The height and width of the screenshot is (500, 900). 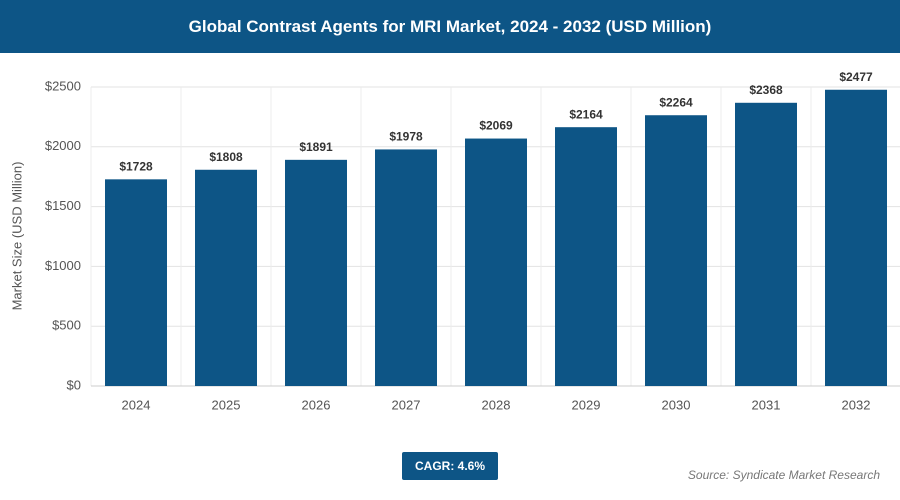 What do you see at coordinates (496, 126) in the screenshot?
I see `value-label: $2069` at bounding box center [496, 126].